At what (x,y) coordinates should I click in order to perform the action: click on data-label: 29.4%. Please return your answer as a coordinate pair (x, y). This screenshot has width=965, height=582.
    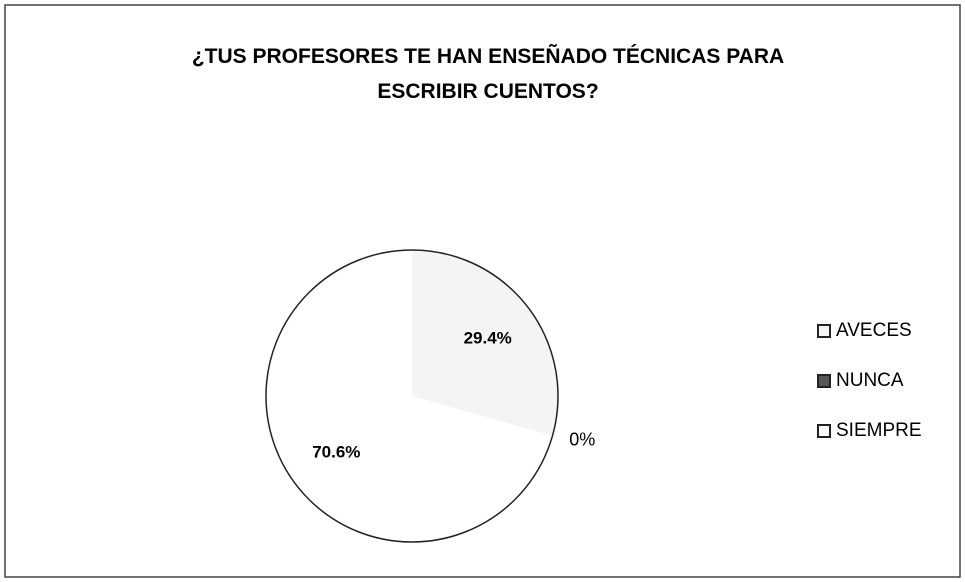
    Looking at the image, I should click on (488, 337).